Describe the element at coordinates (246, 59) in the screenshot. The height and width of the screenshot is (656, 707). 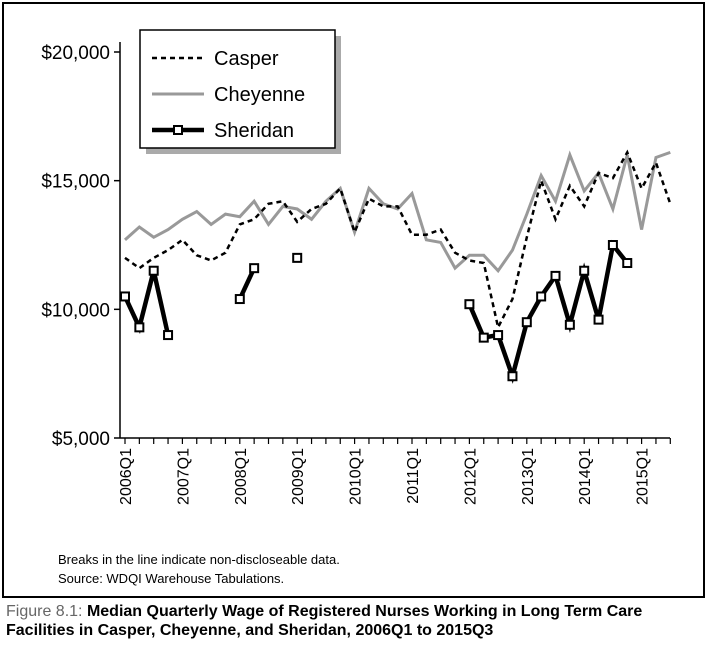
I see `legend-label-casper: Casper` at that location.